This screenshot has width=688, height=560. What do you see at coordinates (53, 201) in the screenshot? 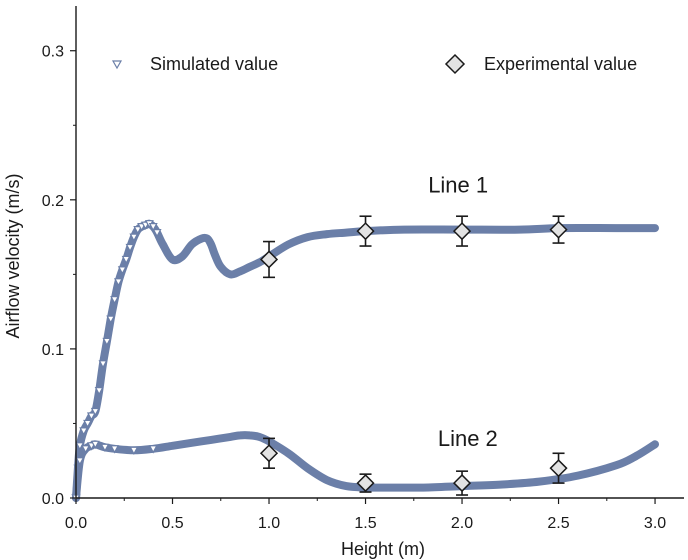
I see `y-tick-label: 0.2` at bounding box center [53, 201].